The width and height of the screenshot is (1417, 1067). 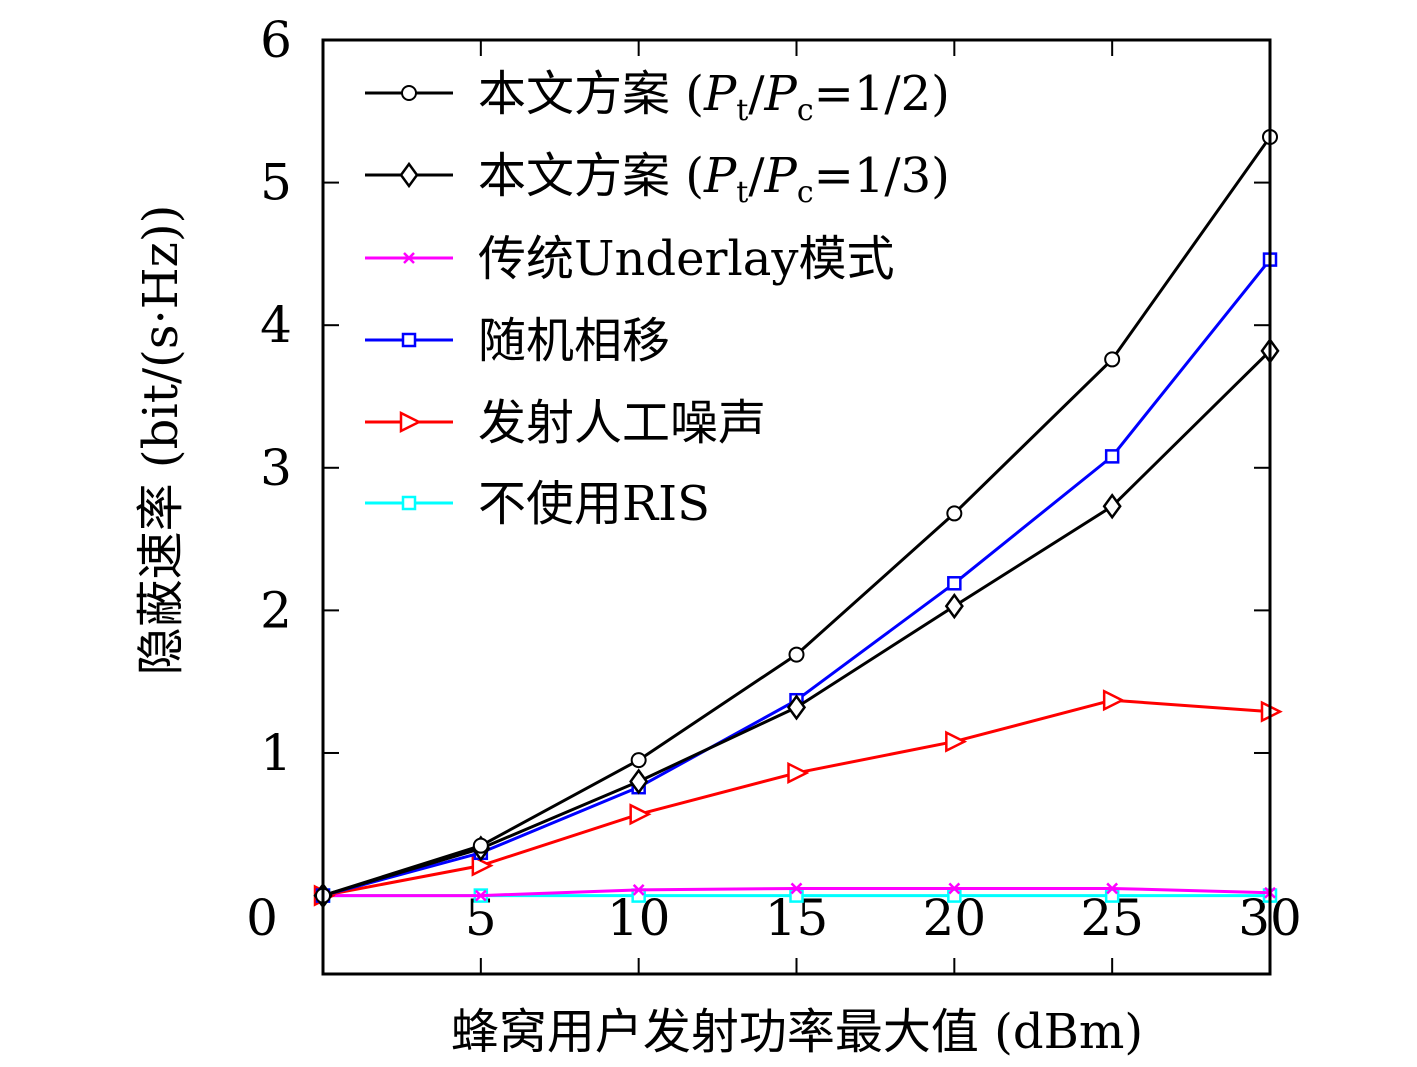 I want to click on y-tick-label: 2, so click(x=276, y=610).